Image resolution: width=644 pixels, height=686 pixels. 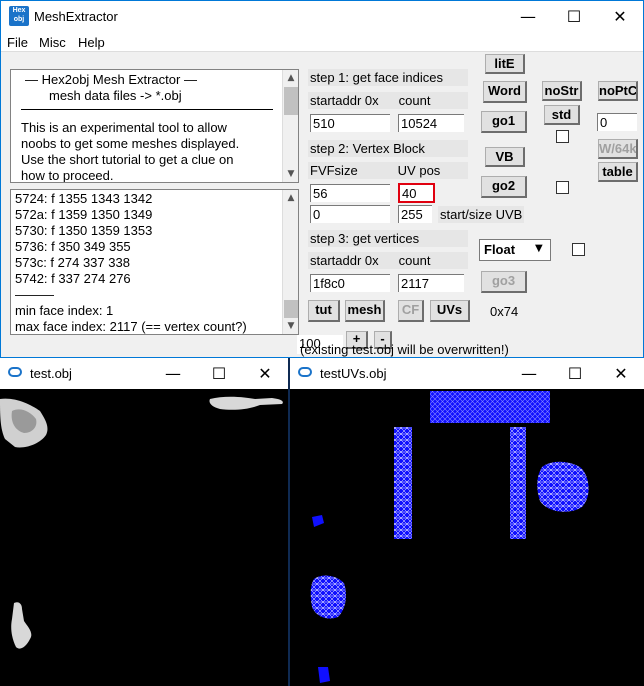 I want to click on nostr-button: noStr, so click(x=562, y=91).